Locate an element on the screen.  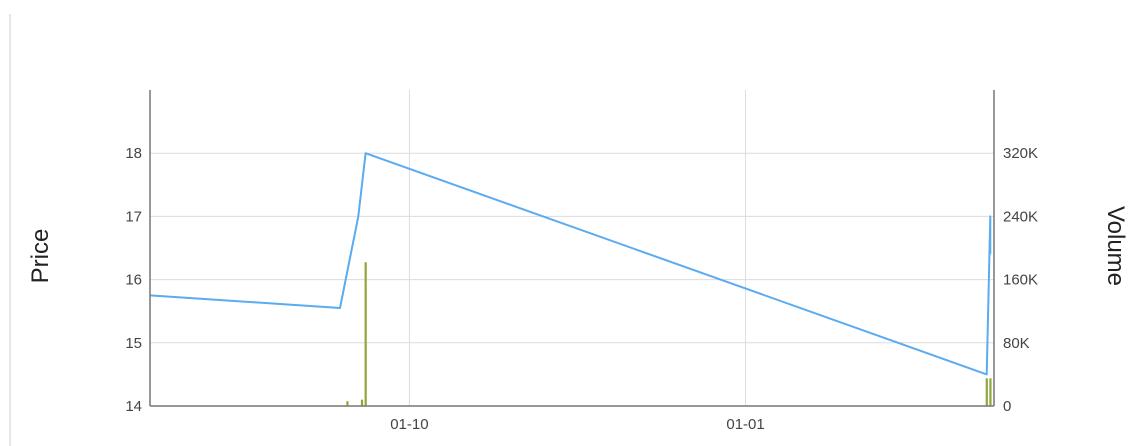
volume-tick-labels: 0 80K 160K 240K 320K is located at coordinates (1020, 280).